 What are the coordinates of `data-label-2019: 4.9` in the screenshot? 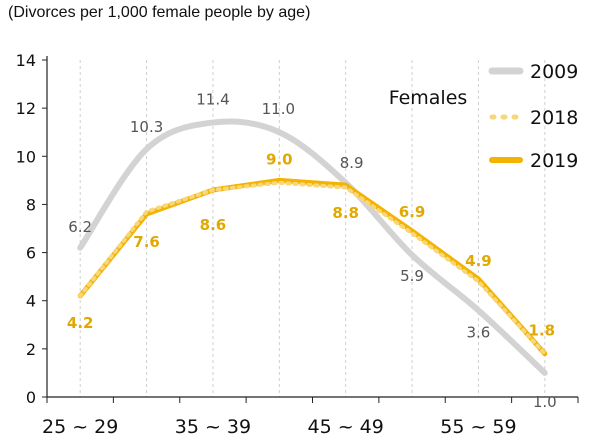 It's located at (478, 261).